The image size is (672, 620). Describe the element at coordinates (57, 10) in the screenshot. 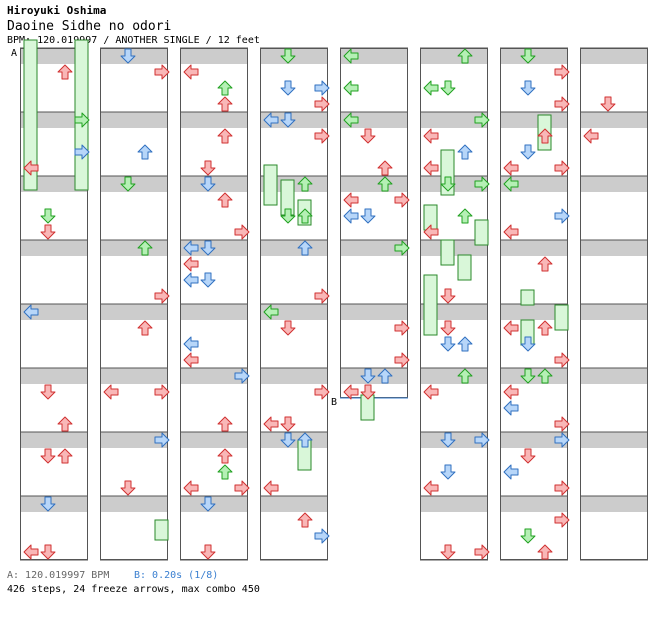

I see `artist-name: Hiroyuki Oshima` at that location.